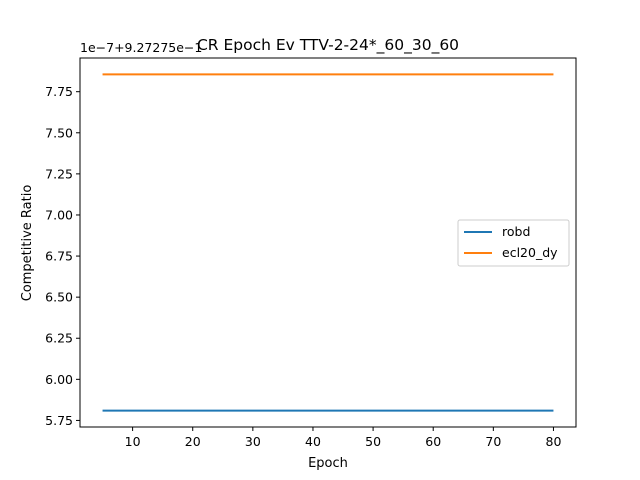  Describe the element at coordinates (59, 214) in the screenshot. I see `y-tick-label: 7.00` at that location.